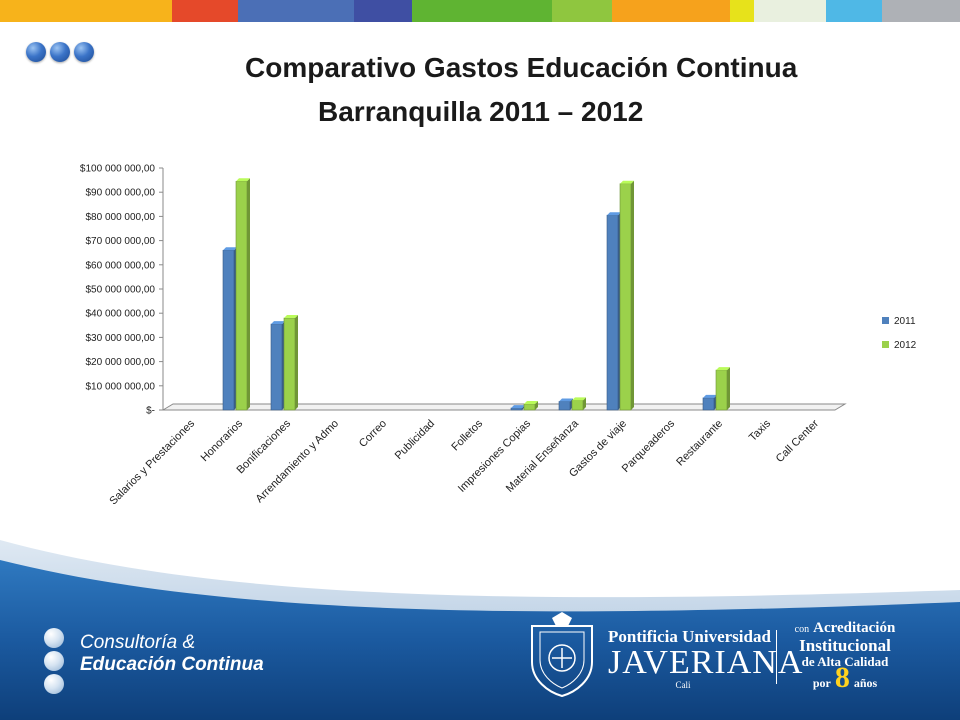 Image resolution: width=960 pixels, height=720 pixels. I want to click on y-tick-label: $100 000 000,00, so click(118, 169).